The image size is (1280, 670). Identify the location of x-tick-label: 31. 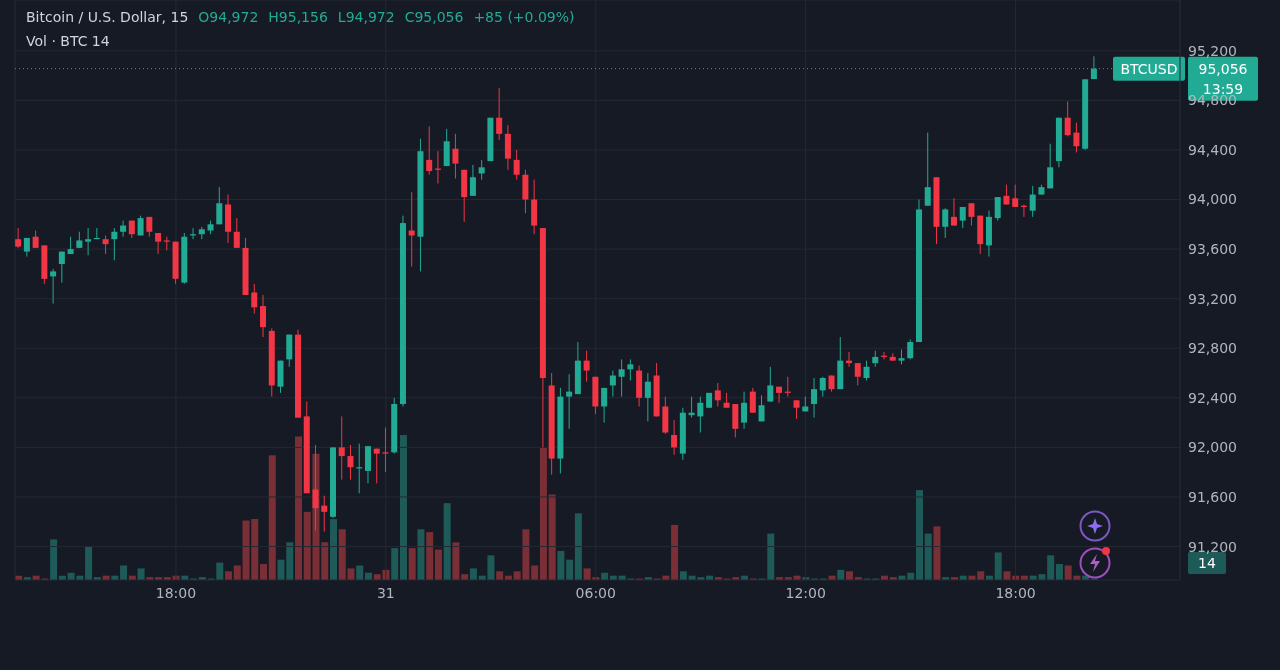
(385, 592).